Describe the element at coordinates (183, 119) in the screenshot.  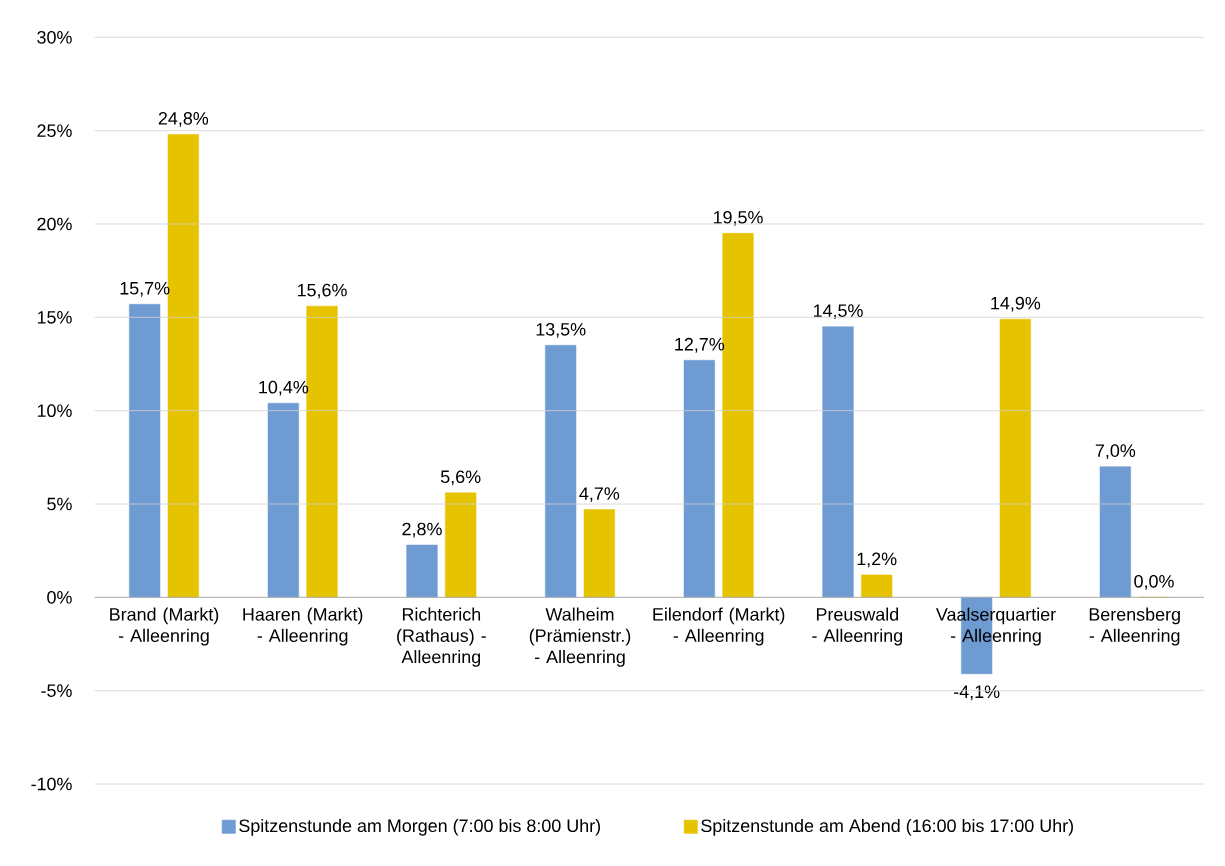
I see `data-label: 24,8%` at that location.